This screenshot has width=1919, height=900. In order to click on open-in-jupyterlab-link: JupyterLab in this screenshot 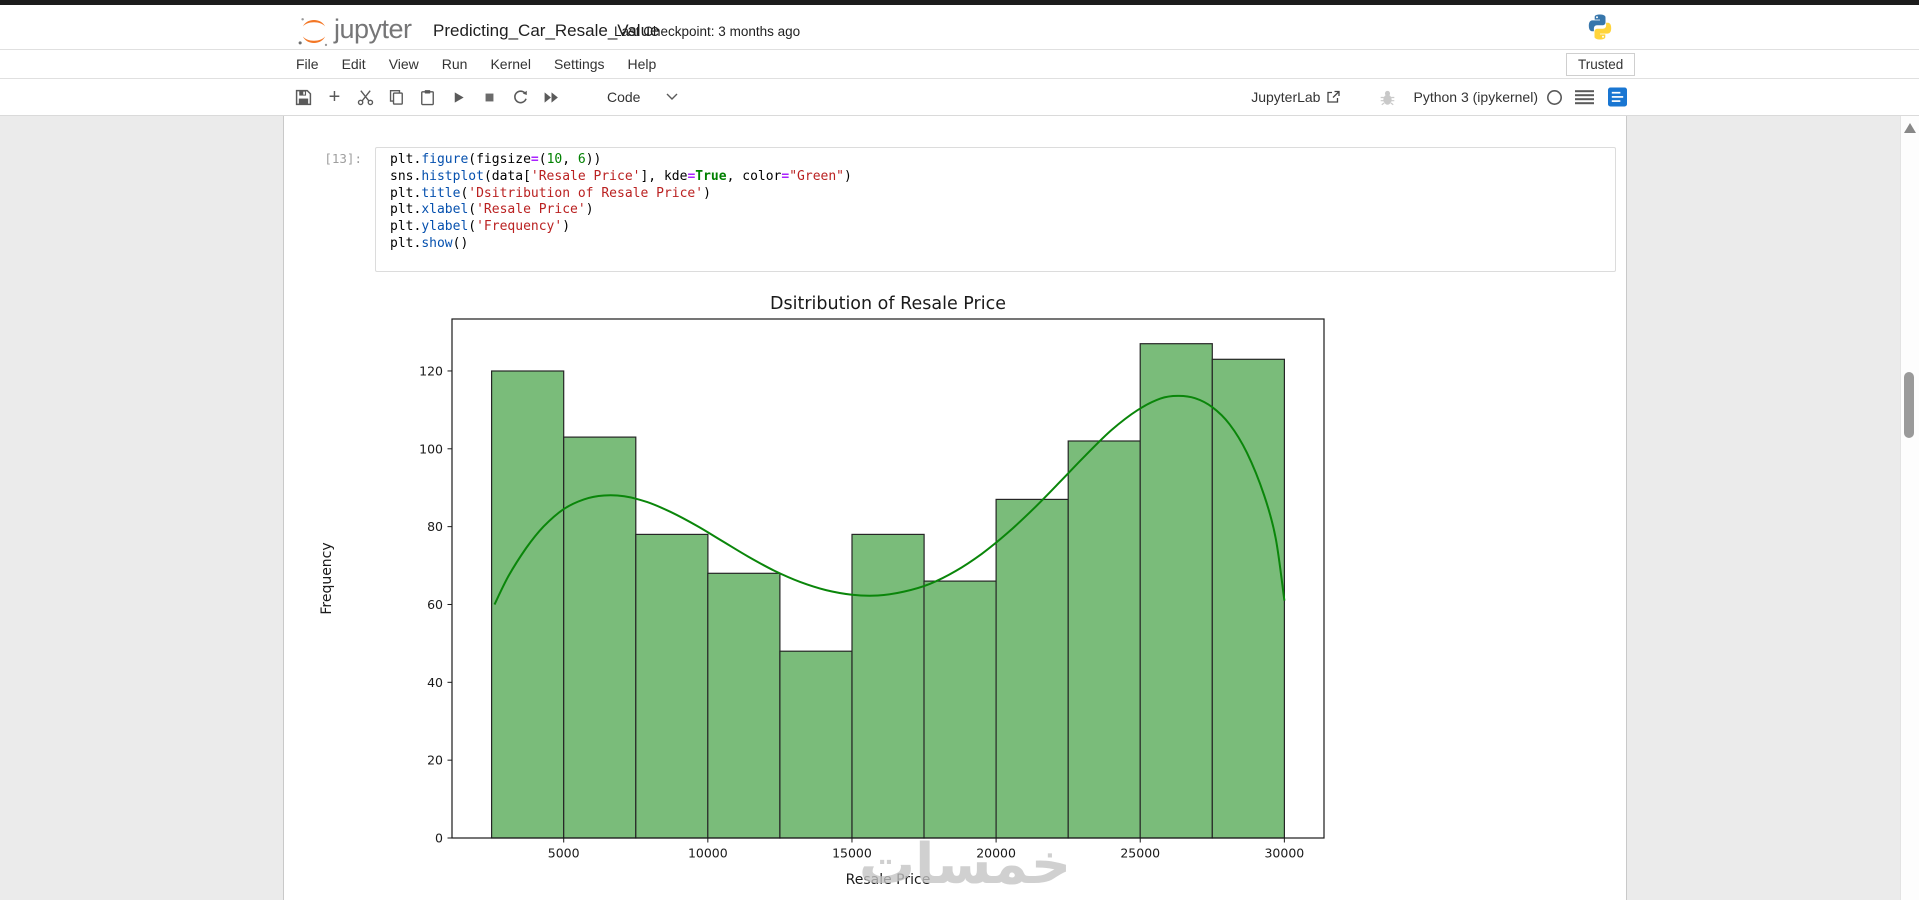, I will do `click(1296, 97)`.